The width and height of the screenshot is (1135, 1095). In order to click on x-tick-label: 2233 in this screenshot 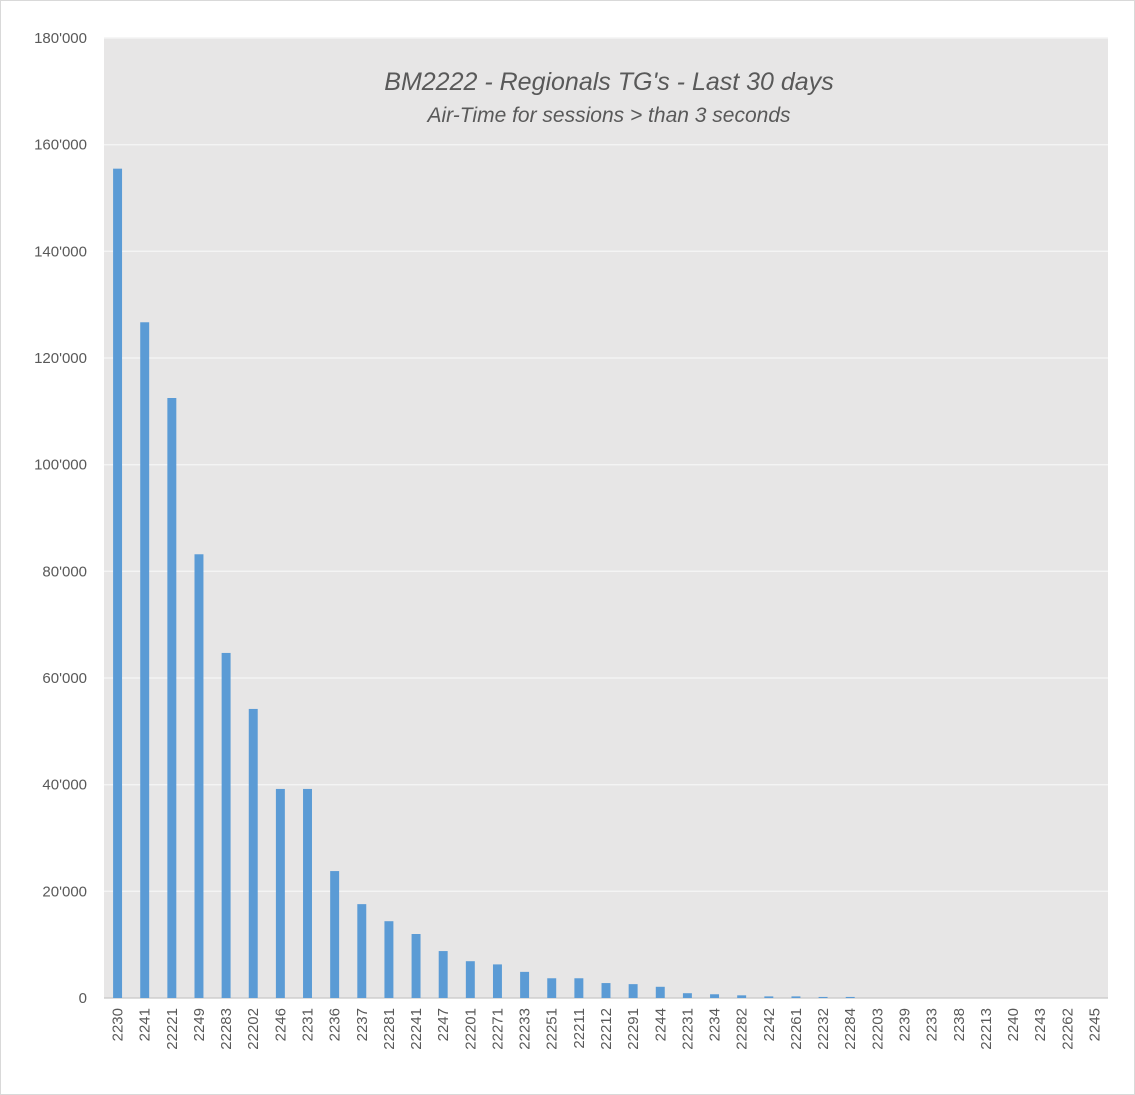, I will do `click(932, 1024)`.